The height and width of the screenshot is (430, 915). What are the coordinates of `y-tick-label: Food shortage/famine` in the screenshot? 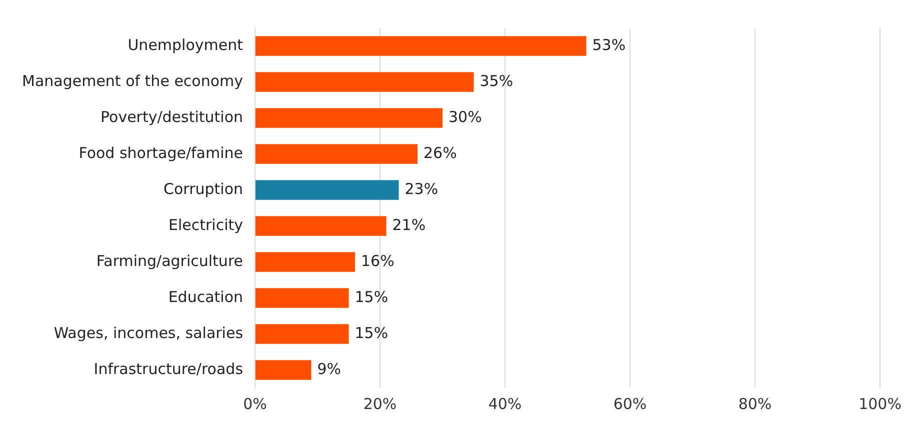 It's located at (161, 153).